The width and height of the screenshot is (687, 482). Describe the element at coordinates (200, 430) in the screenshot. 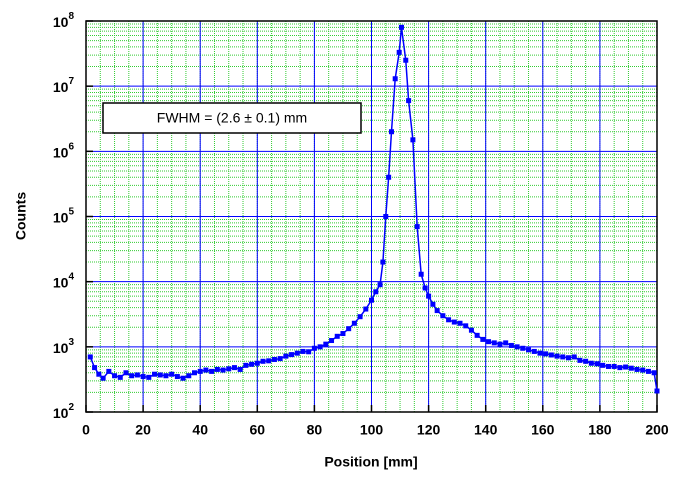

I see `x-tick-label: 40` at that location.